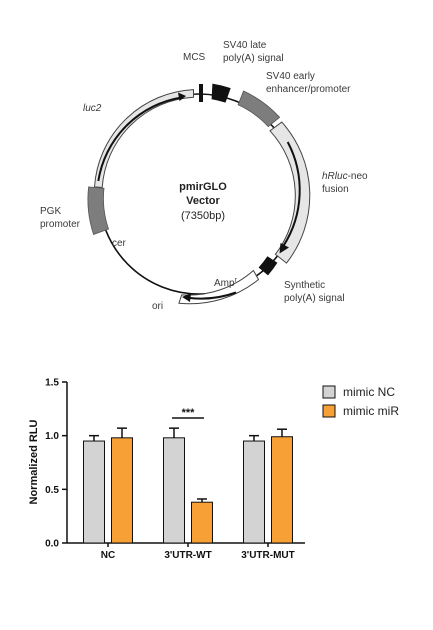  Describe the element at coordinates (182, 96) in the screenshot. I see `luc2-arrowhead` at that location.